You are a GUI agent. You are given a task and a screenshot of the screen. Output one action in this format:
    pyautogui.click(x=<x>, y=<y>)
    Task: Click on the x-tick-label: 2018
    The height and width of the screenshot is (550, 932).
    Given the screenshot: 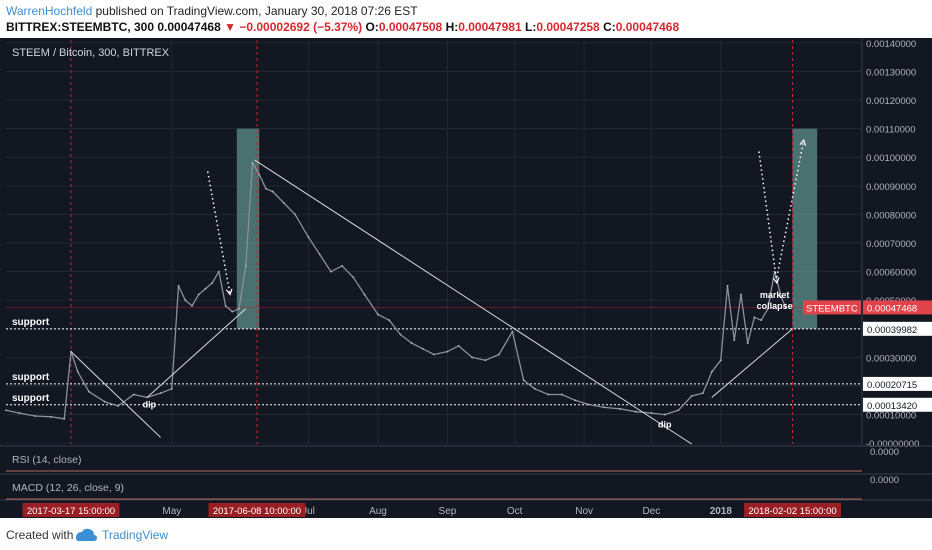 What is the action you would take?
    pyautogui.click(x=721, y=511)
    